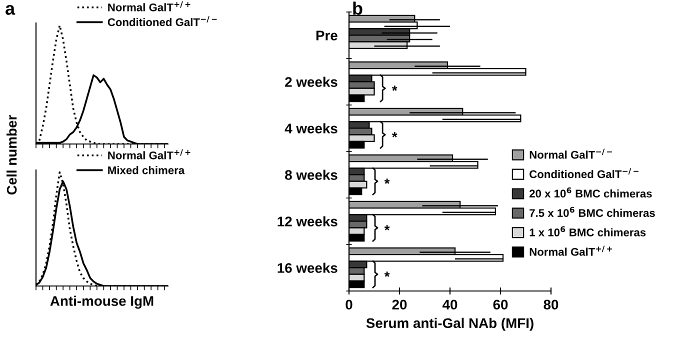 This screenshot has width=700, height=341. Describe the element at coordinates (450, 324) in the screenshot. I see `x-axis-title: Serum anti-Gal NAb (MFI)` at that location.